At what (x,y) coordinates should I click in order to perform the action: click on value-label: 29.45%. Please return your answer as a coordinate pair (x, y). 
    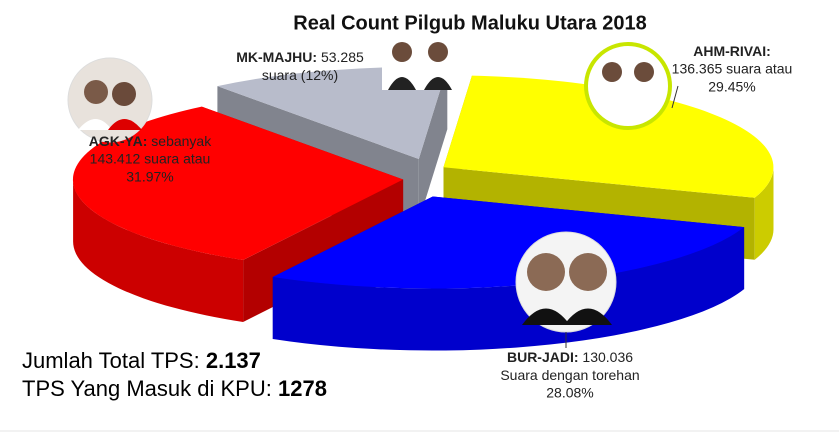
    Looking at the image, I should click on (731, 87).